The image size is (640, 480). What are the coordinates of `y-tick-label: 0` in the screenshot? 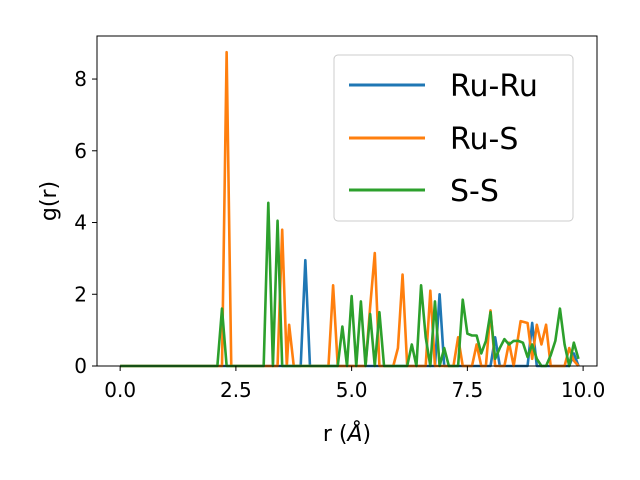 It's located at (80, 366).